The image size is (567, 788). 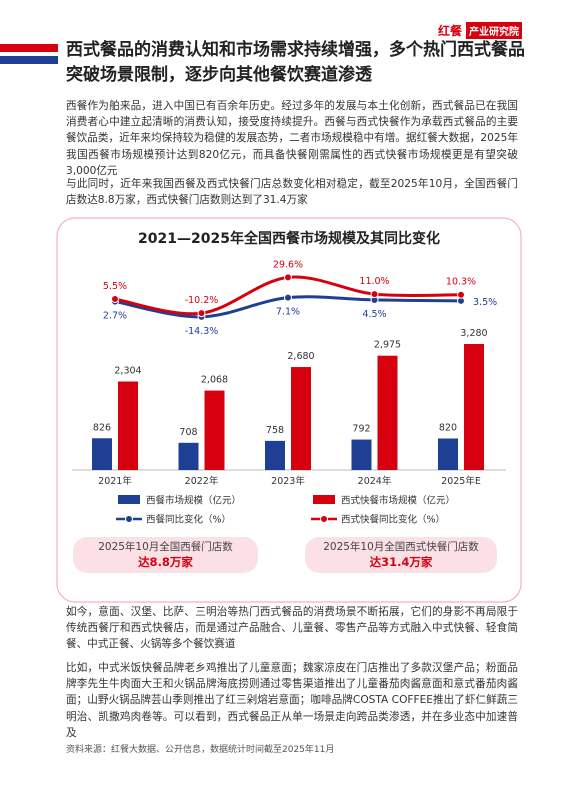 I want to click on x-tick-label: 2025年E, so click(x=461, y=481).